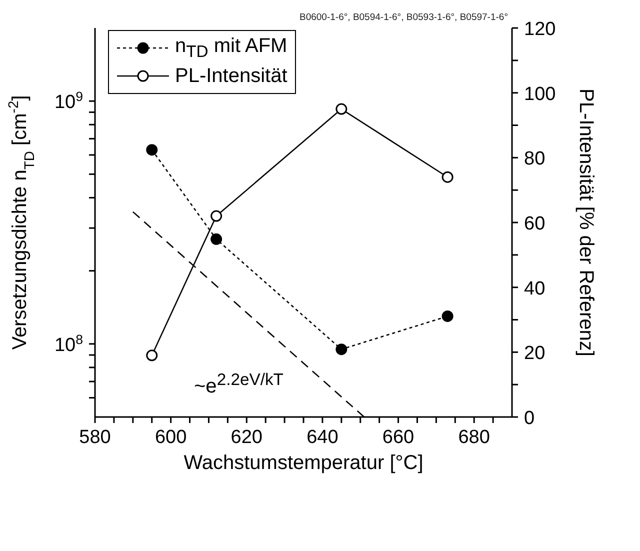  What do you see at coordinates (68, 343) in the screenshot?
I see `y-tick-label: 10$^{8}$` at bounding box center [68, 343].